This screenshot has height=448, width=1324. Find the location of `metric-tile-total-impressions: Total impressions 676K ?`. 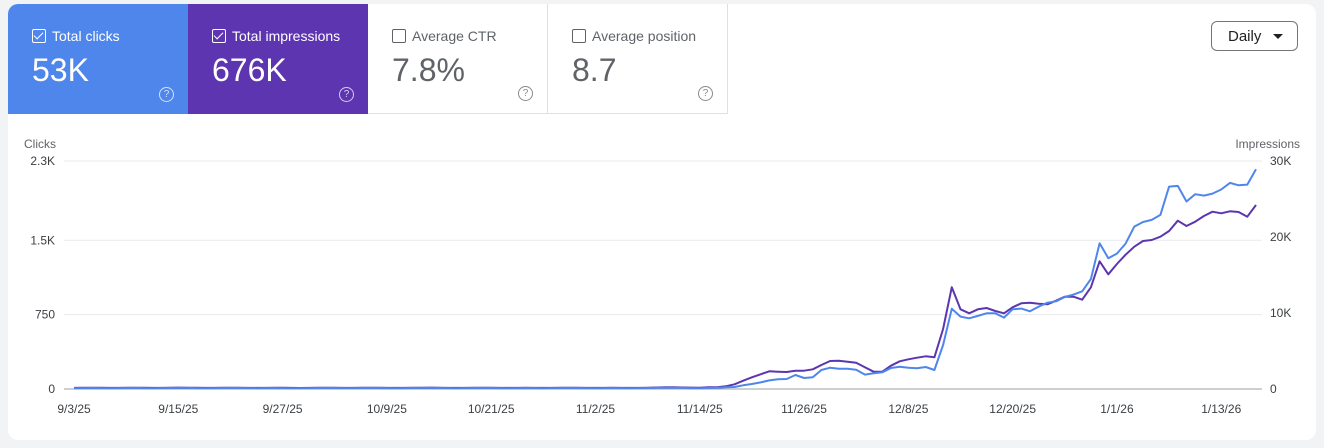

metric-tile-total-impressions: Total impressions 676K ? is located at coordinates (278, 59).